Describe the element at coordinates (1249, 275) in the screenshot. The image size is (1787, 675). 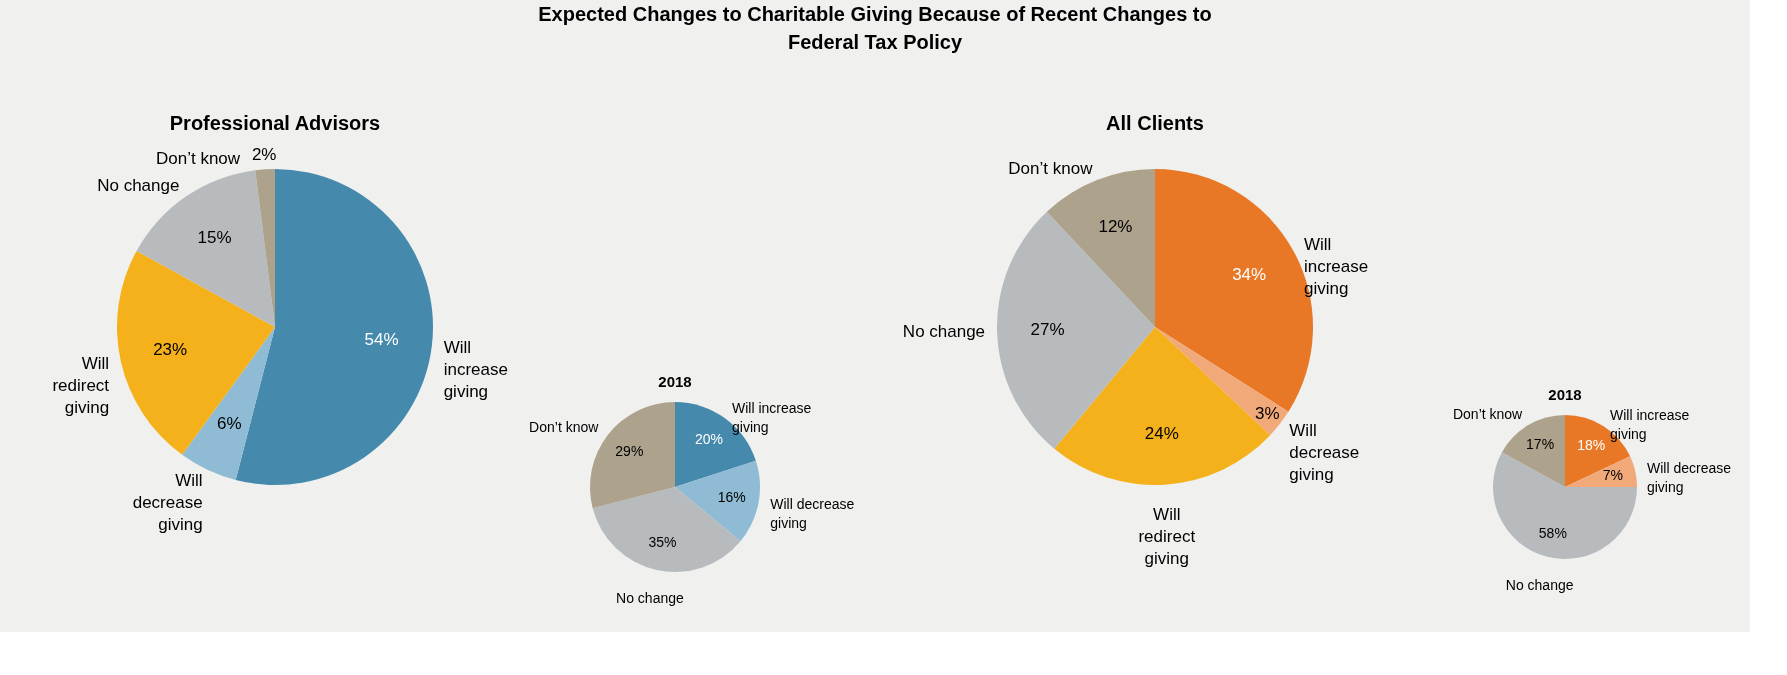
I see `data-label: 34%` at that location.